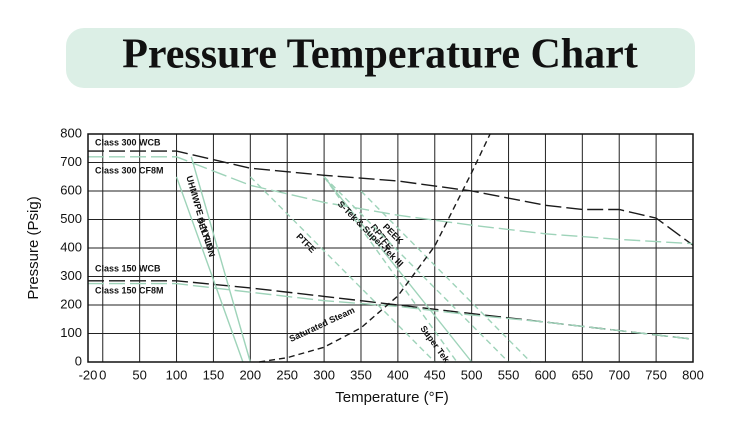  I want to click on line-label: Class 150 WCB, so click(128, 268).